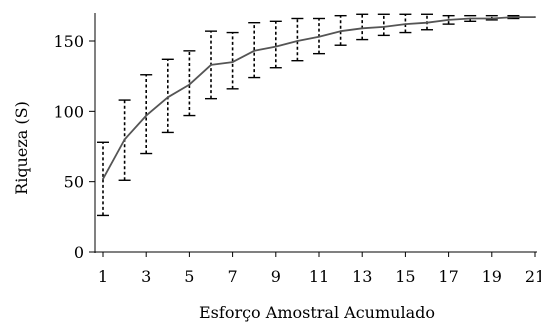 Image resolution: width=541 pixels, height=325 pixels. I want to click on x-tick-label: 15, so click(405, 276).